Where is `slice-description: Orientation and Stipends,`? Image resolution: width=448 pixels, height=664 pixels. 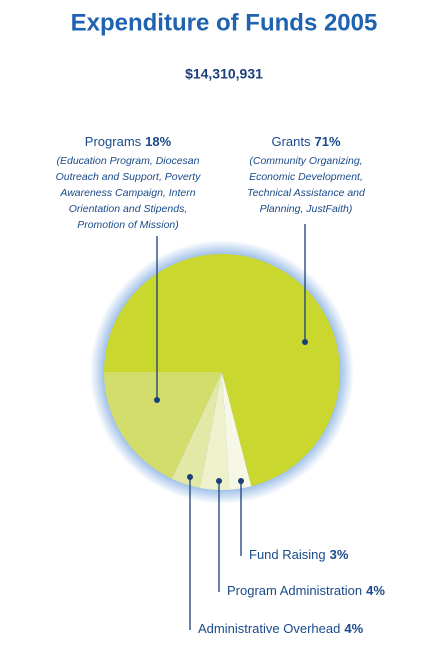 slice-description: Orientation and Stipends, is located at coordinates (128, 209).